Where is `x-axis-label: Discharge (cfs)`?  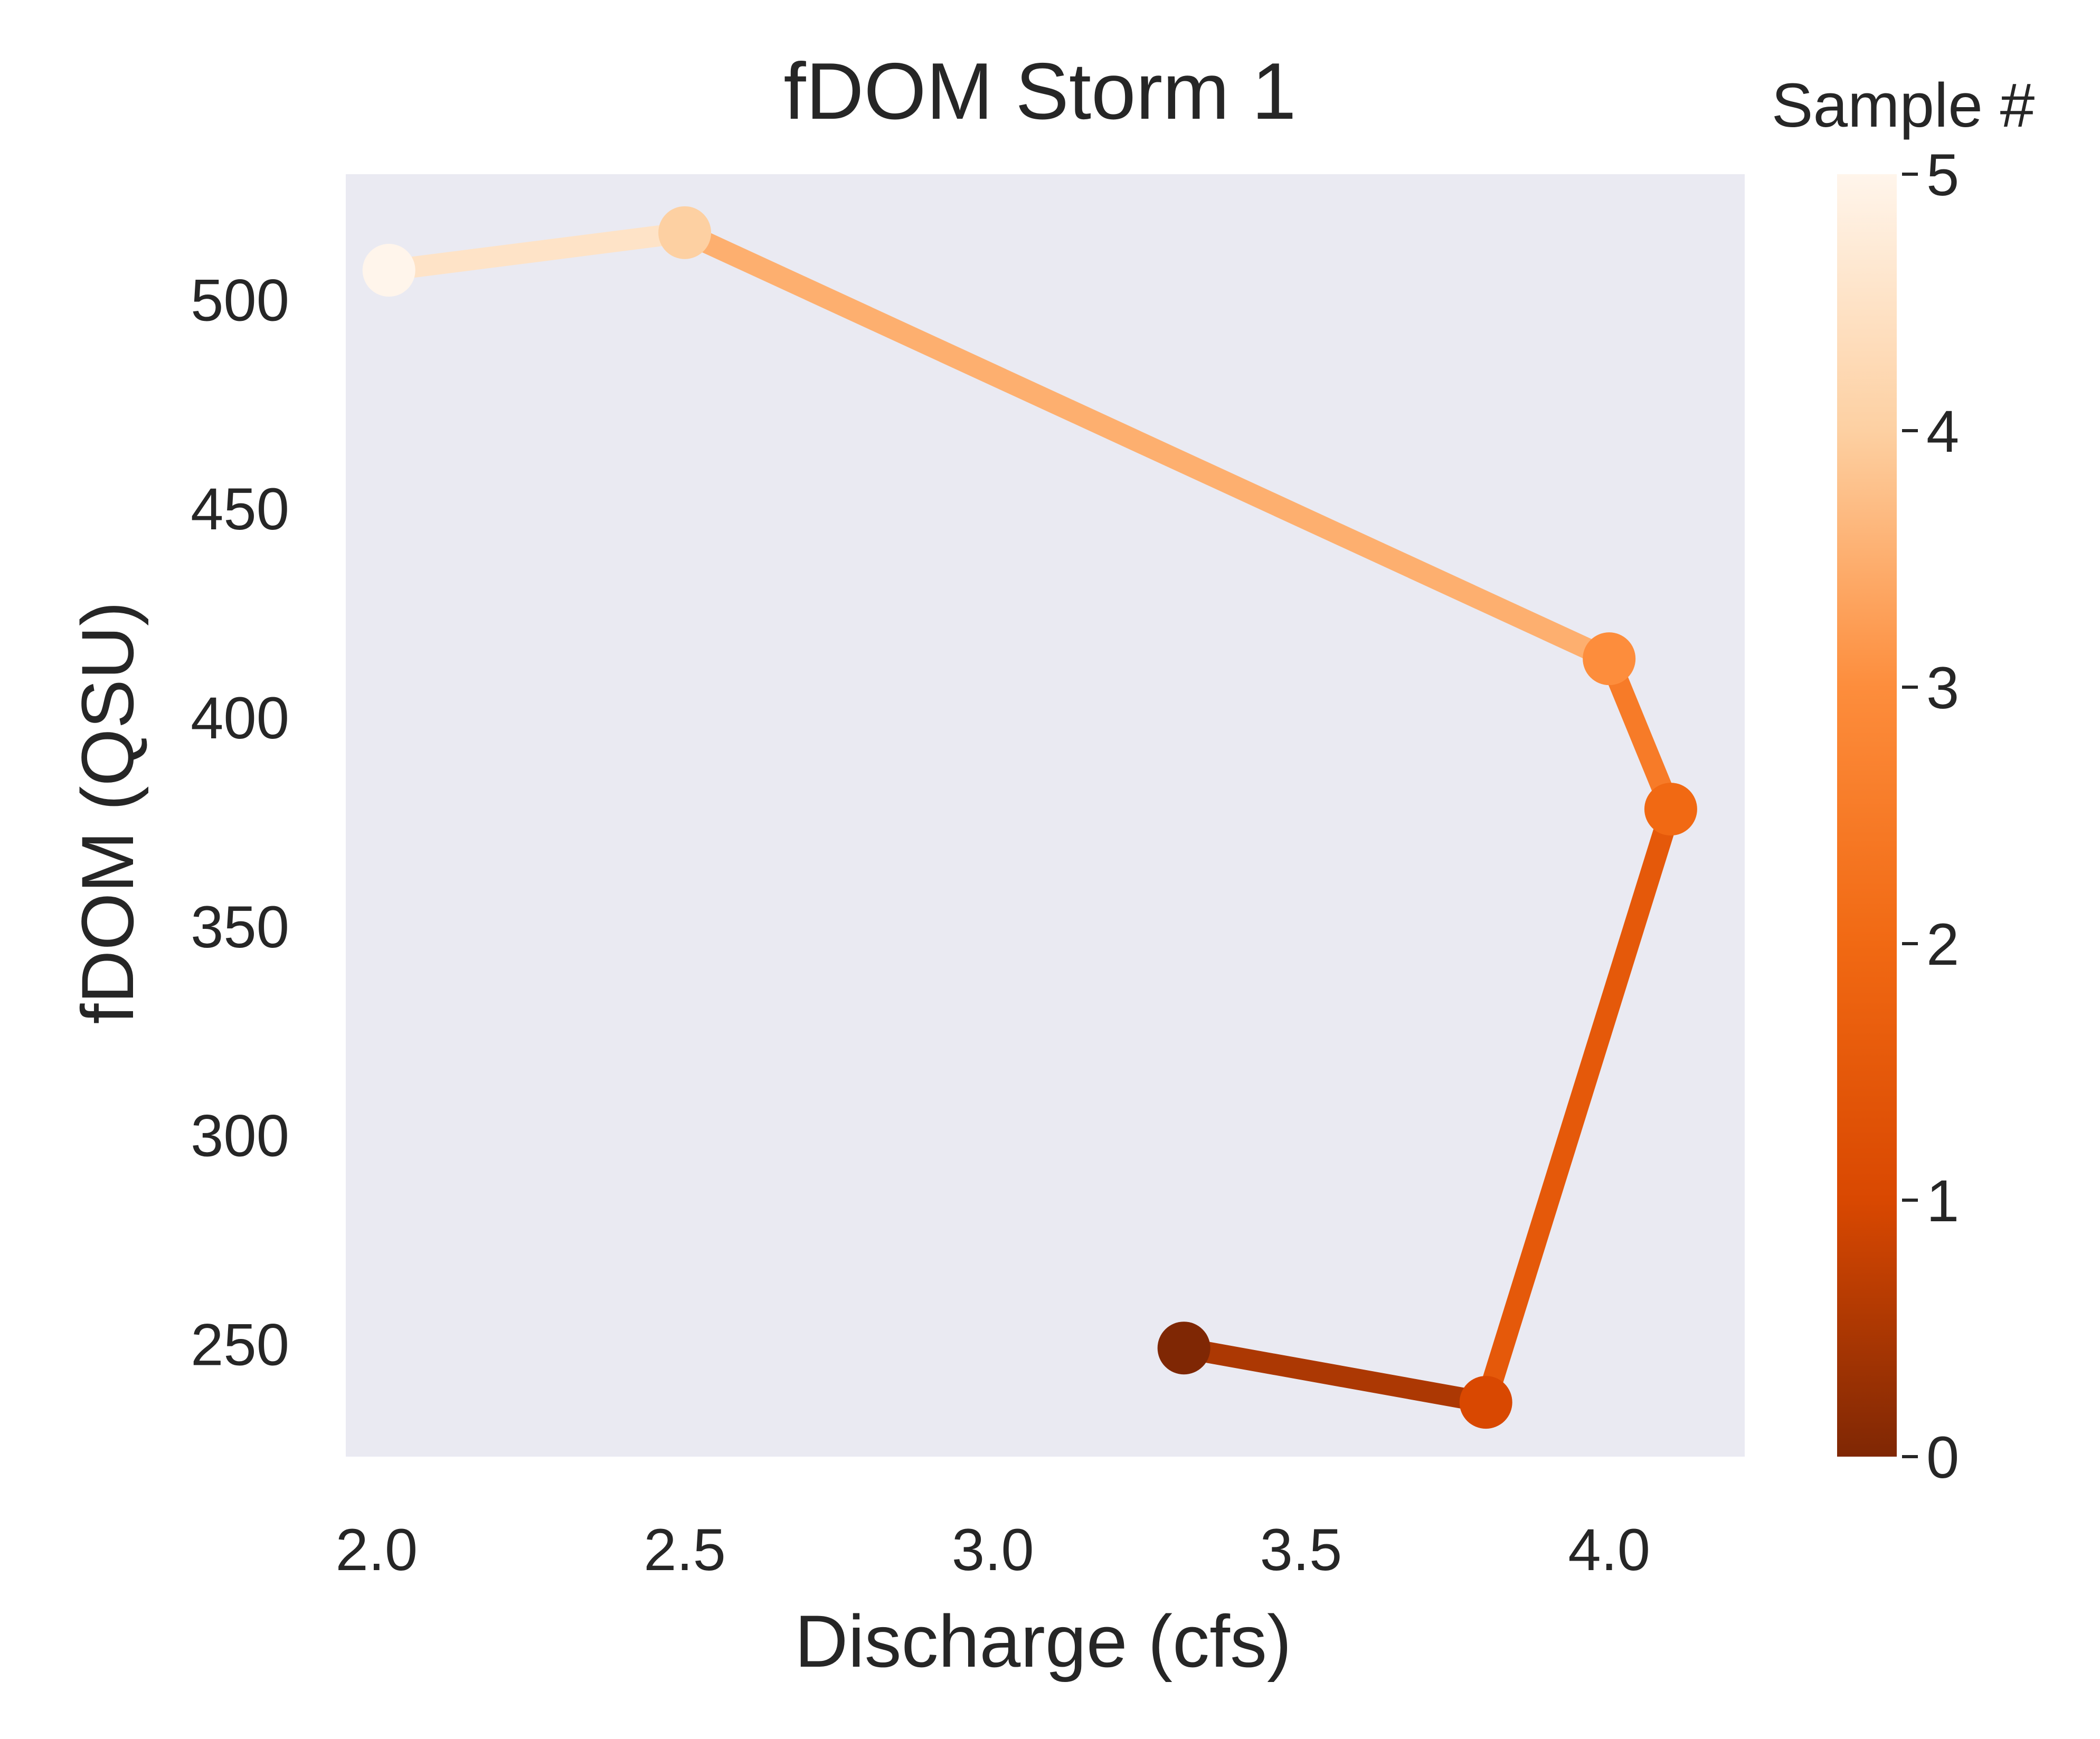
x-axis-label: Discharge (cfs) is located at coordinates (1042, 1642).